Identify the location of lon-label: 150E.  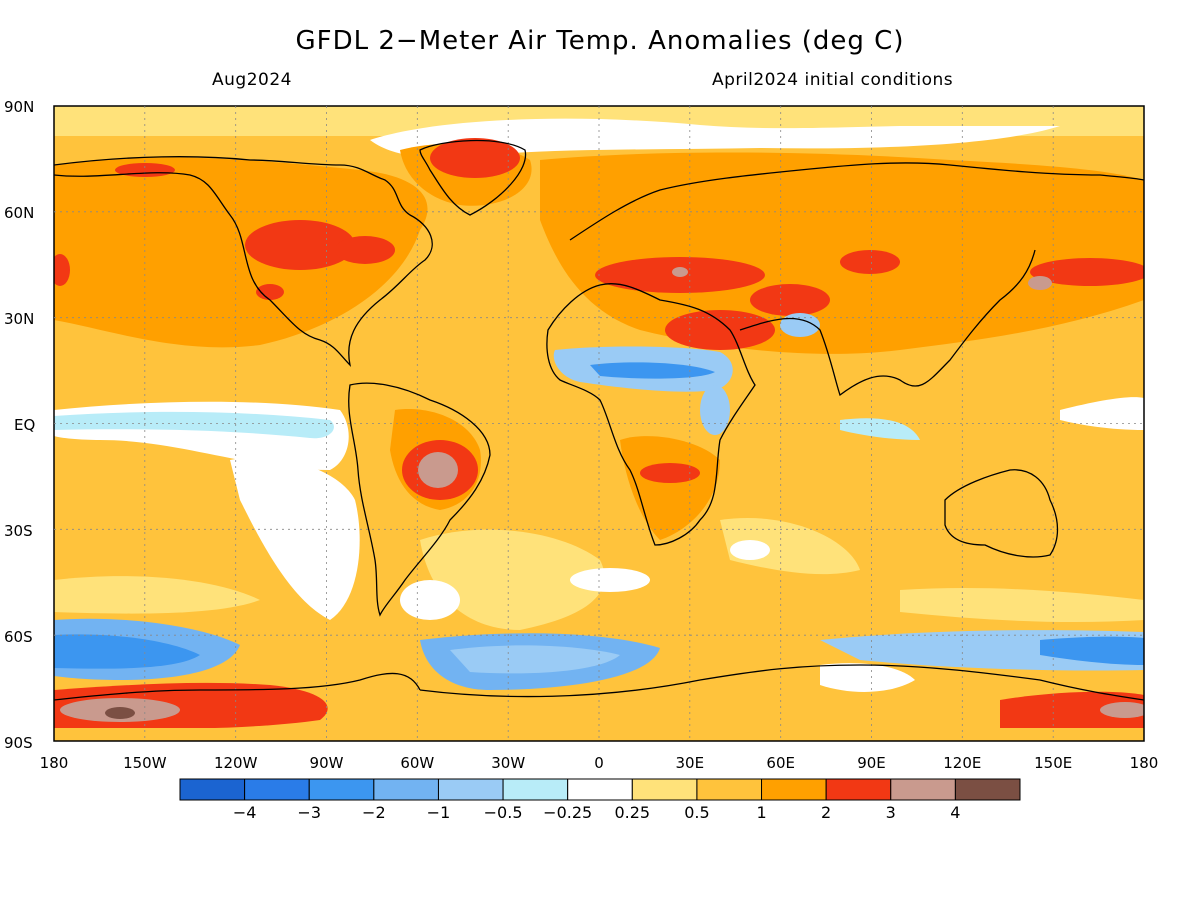
(1053, 763).